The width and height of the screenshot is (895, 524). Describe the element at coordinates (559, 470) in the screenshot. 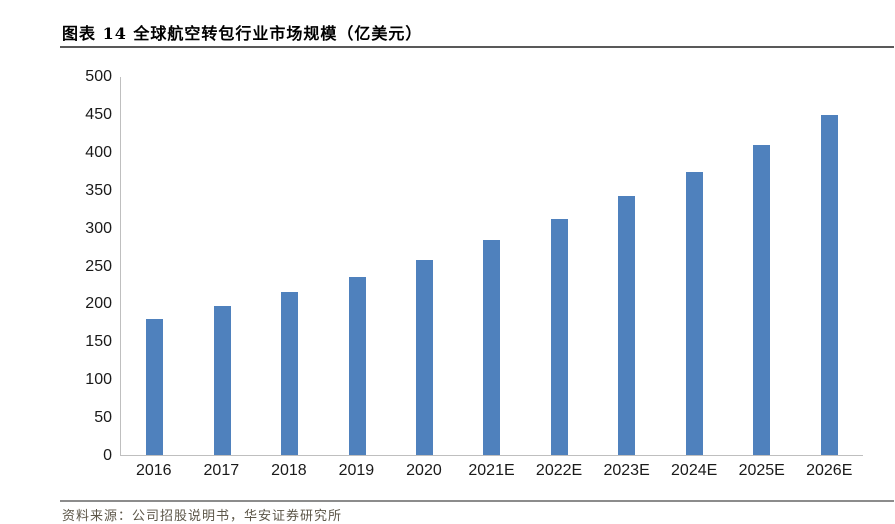

I see `x-tick-label: 2022E` at that location.